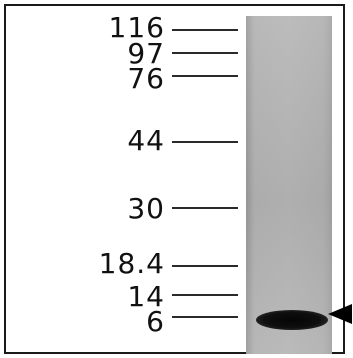  What do you see at coordinates (136, 27) in the screenshot?
I see `marker-label-116: 116` at bounding box center [136, 27].